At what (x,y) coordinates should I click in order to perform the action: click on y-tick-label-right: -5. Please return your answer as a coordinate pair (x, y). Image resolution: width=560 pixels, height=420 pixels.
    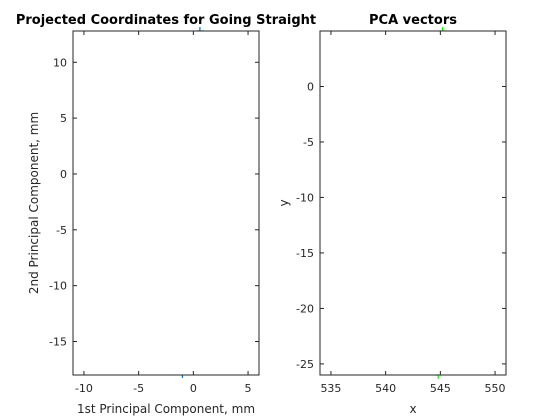
    Looking at the image, I should click on (308, 142).